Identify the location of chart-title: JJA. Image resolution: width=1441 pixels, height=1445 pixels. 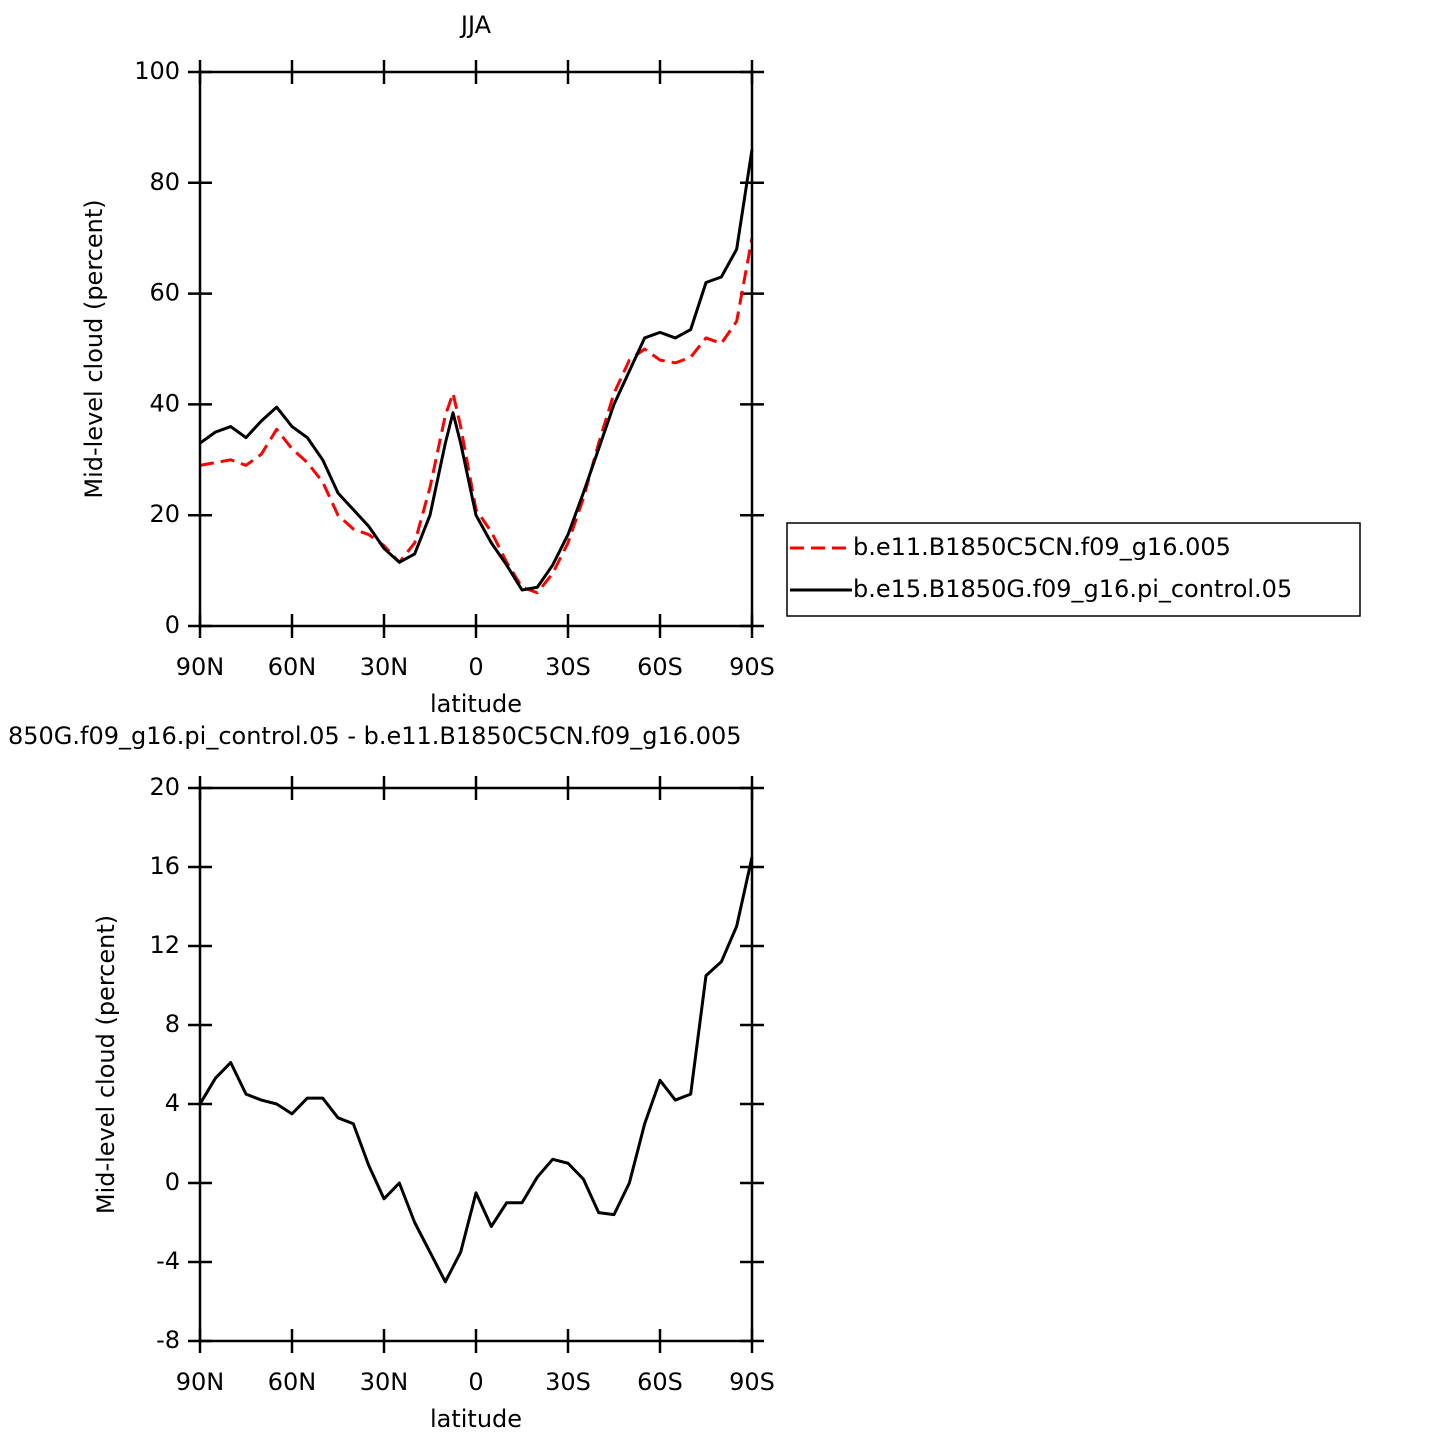
(475, 25).